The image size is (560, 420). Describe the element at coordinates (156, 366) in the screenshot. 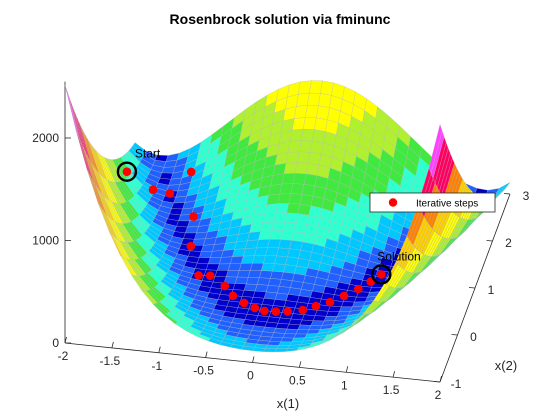

I see `x-tick-label: -1` at that location.